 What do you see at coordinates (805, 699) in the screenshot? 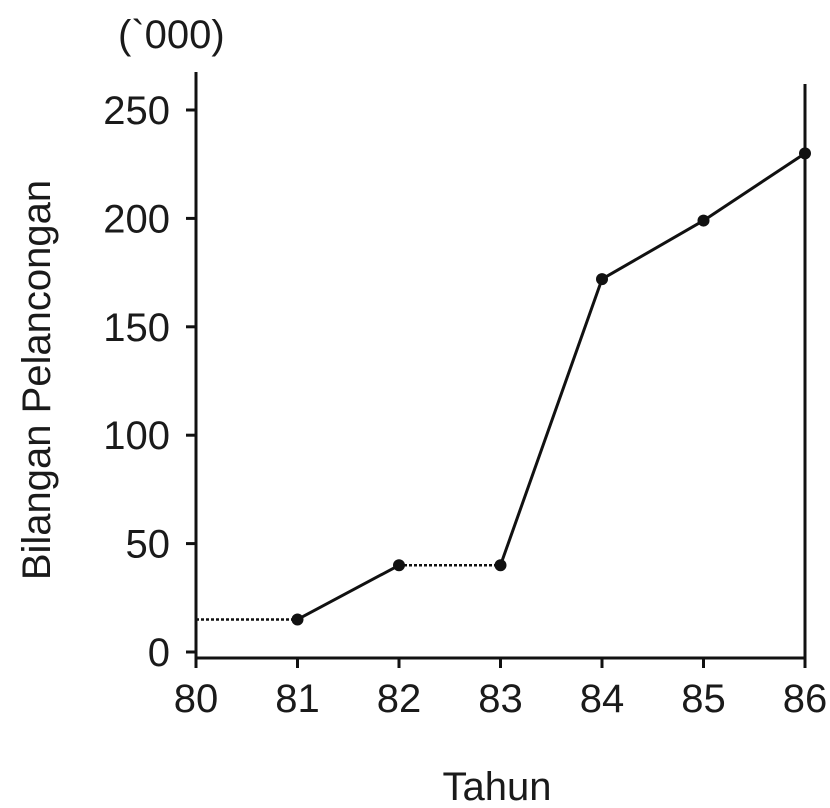
I see `x-tick-label: 86` at bounding box center [805, 699].